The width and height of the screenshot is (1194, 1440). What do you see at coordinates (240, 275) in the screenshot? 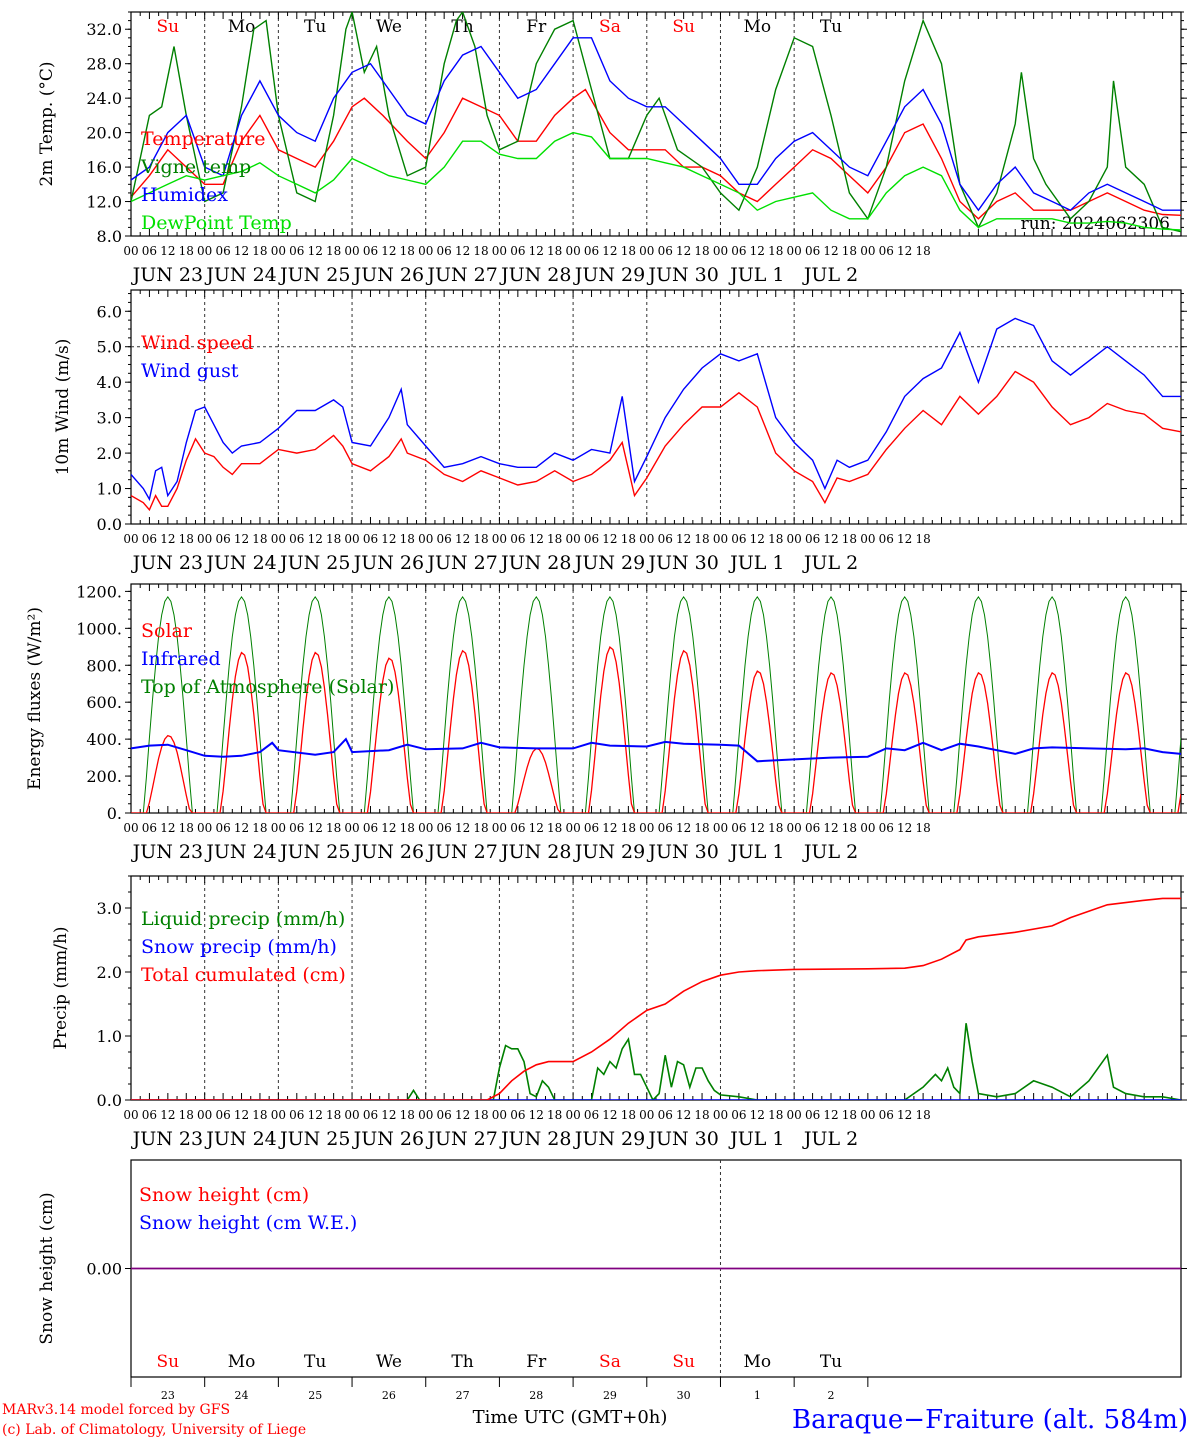
I see `day-label: JUN 24` at bounding box center [240, 275].